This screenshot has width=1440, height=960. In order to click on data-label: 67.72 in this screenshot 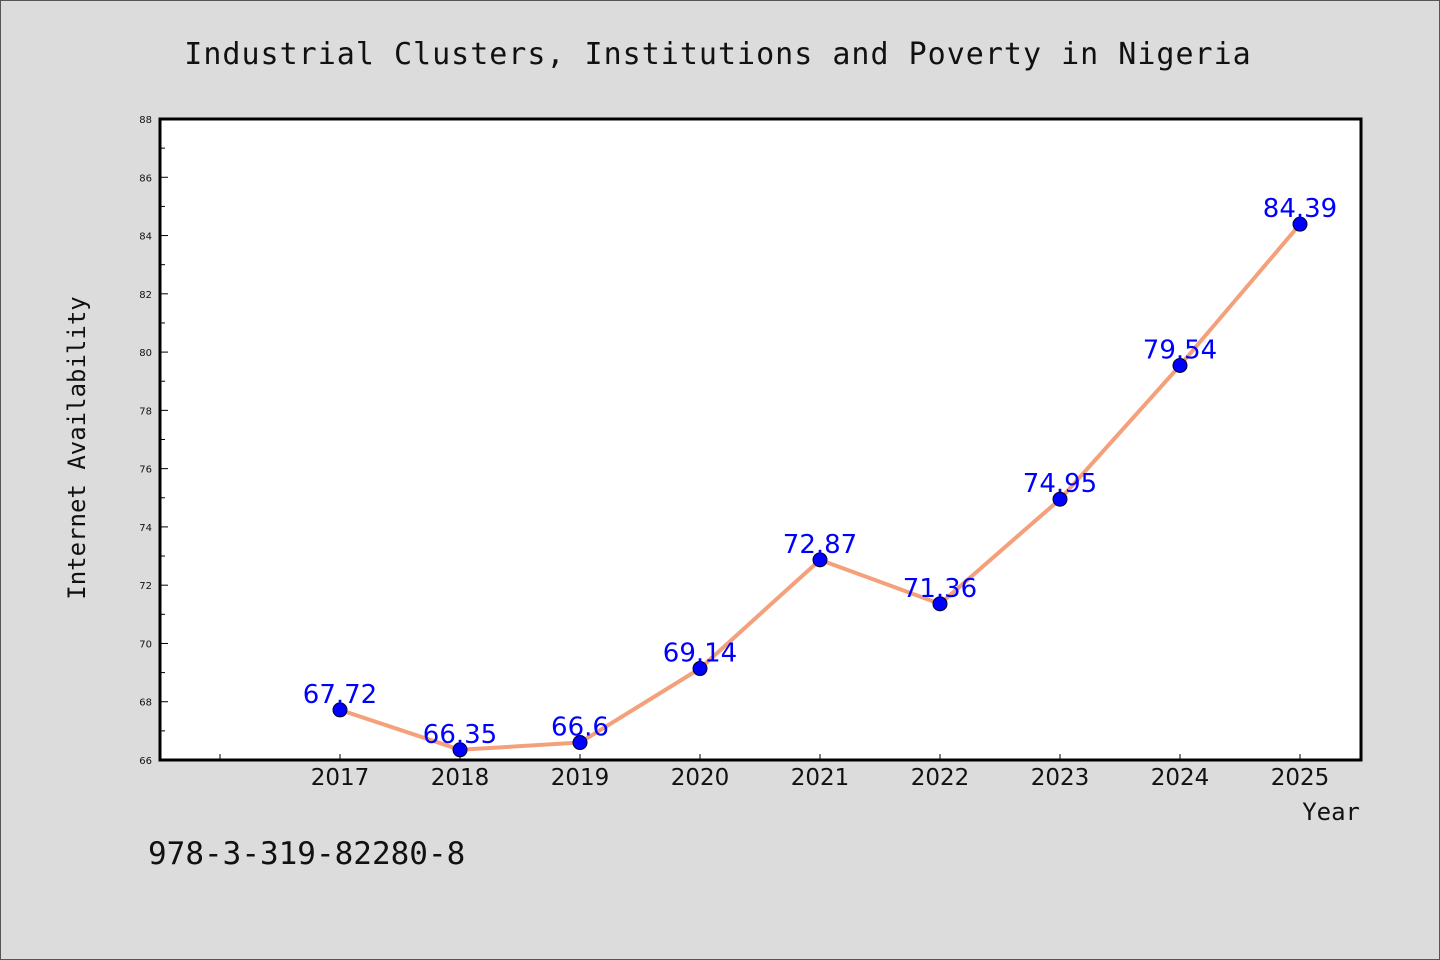, I will do `click(340, 695)`.